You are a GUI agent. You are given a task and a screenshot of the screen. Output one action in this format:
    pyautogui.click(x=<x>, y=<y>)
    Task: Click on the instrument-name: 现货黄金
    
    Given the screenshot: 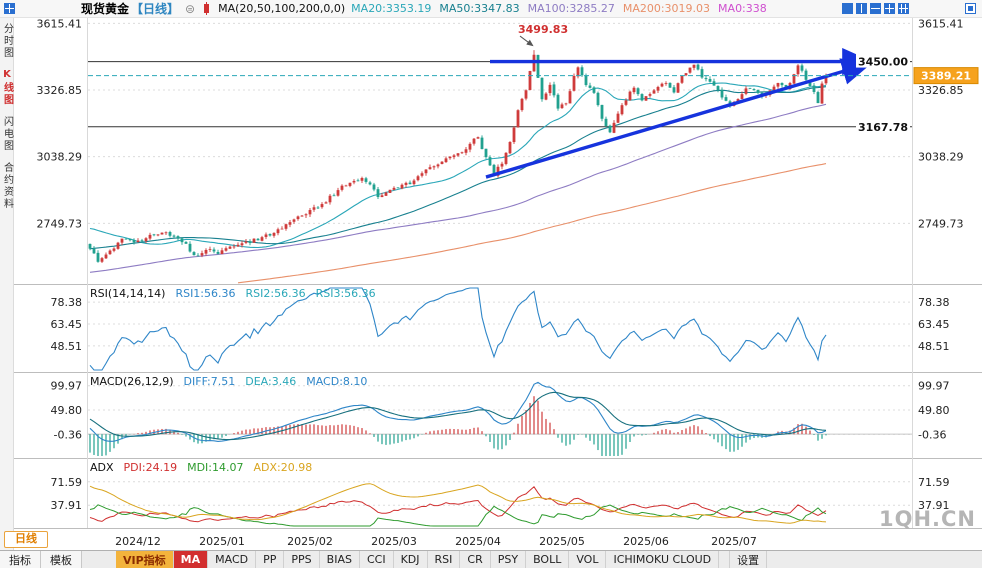 What is the action you would take?
    pyautogui.click(x=105, y=9)
    